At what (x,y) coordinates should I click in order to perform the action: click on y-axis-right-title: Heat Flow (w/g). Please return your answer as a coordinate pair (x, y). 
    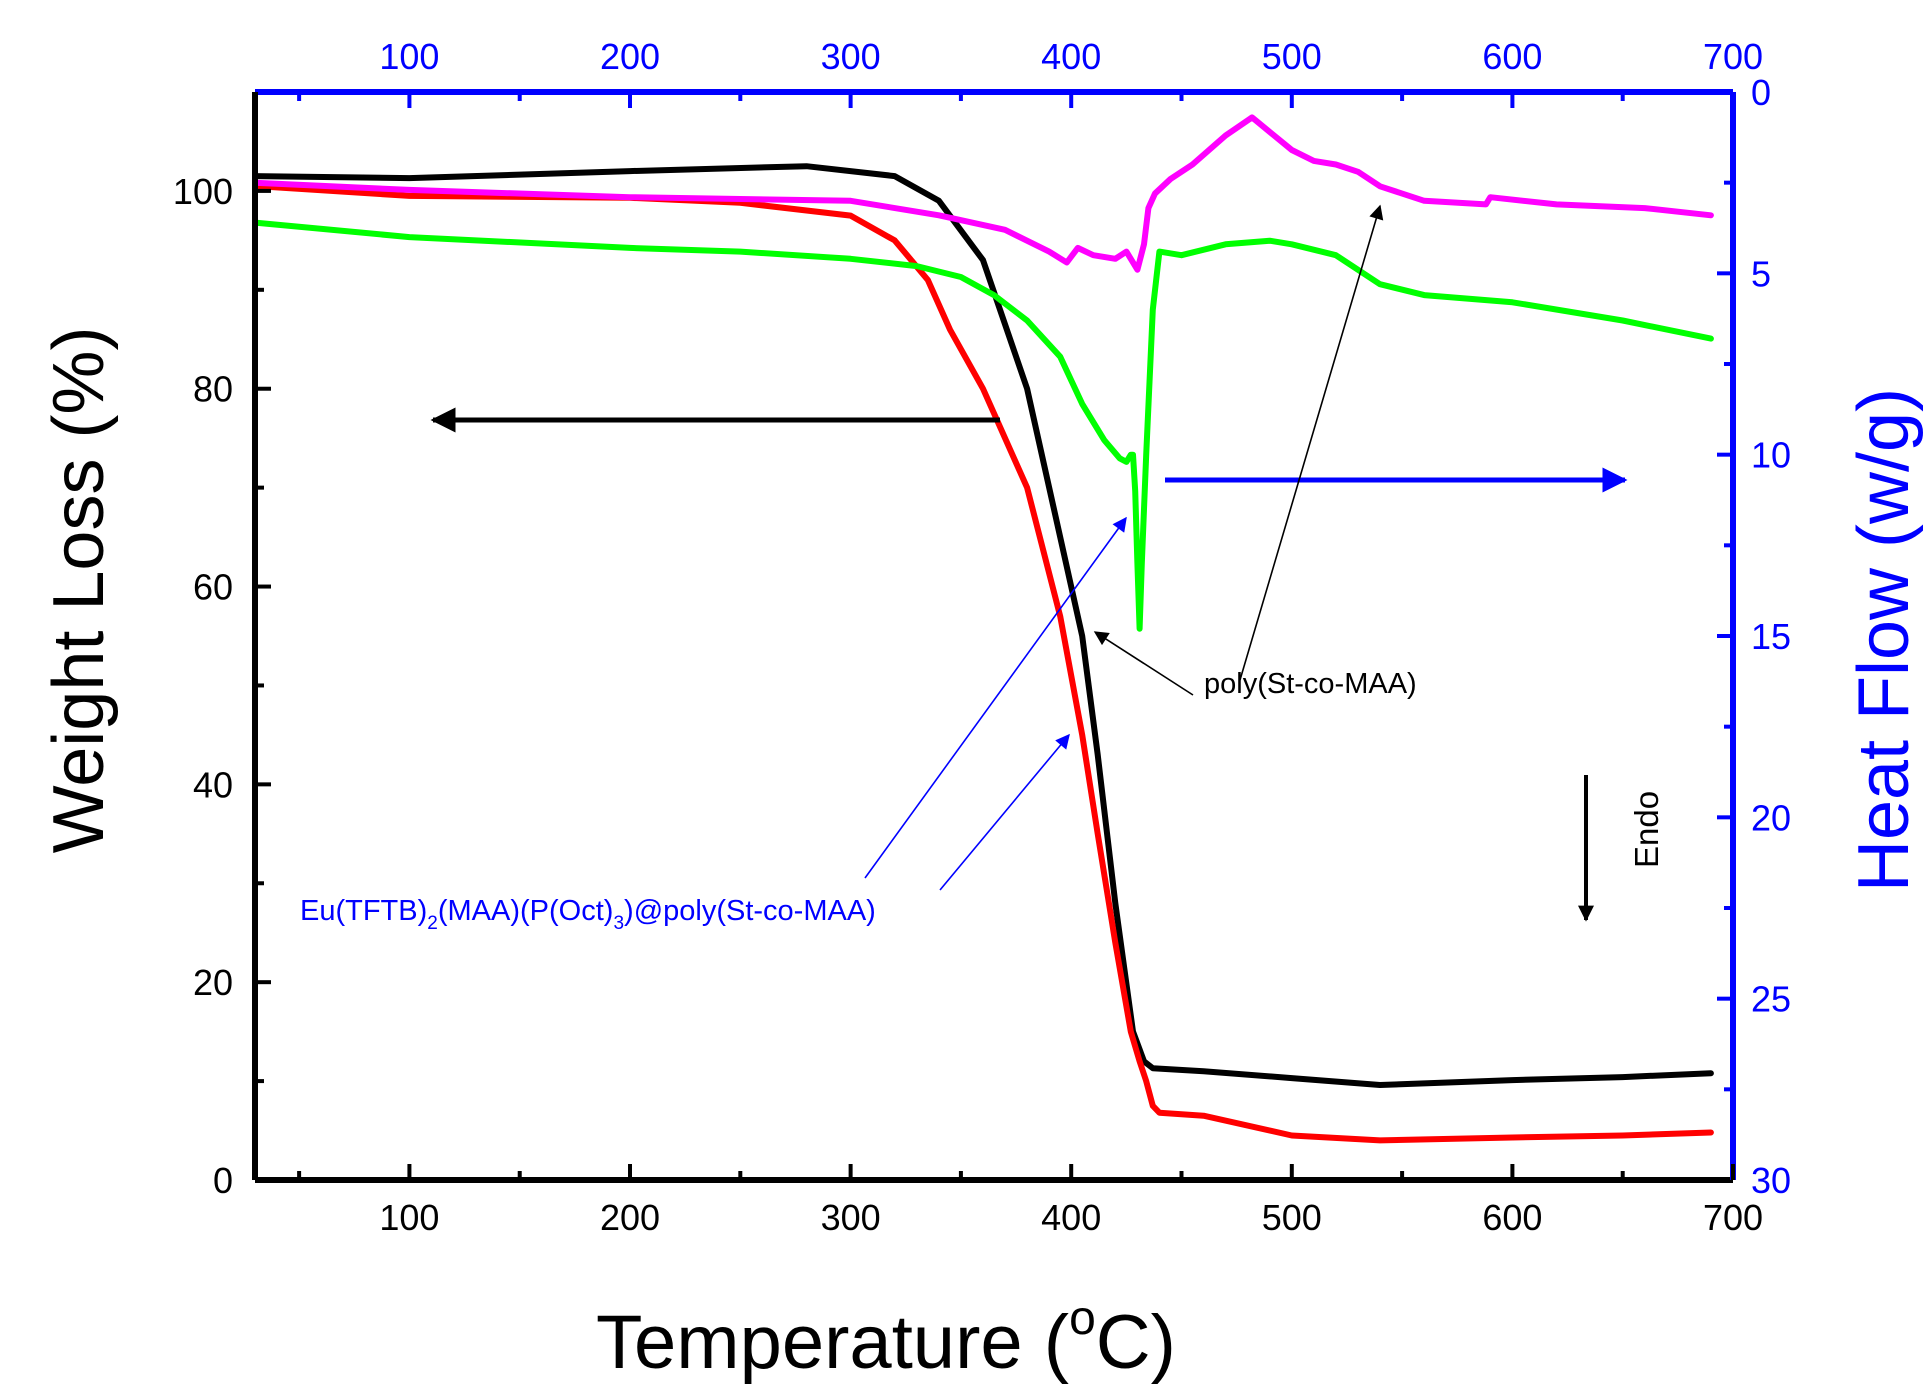
    Looking at the image, I should click on (1884, 640).